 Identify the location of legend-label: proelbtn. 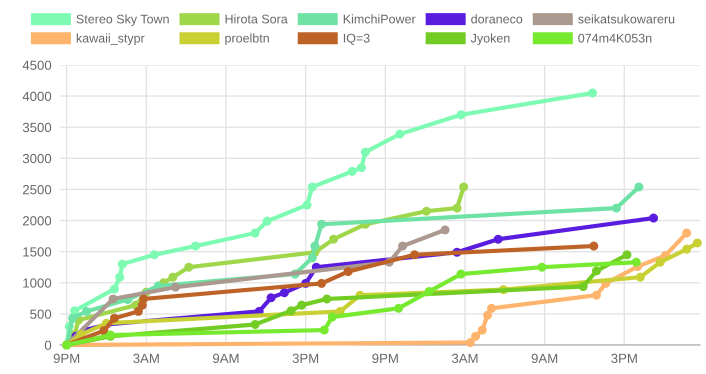
(247, 39).